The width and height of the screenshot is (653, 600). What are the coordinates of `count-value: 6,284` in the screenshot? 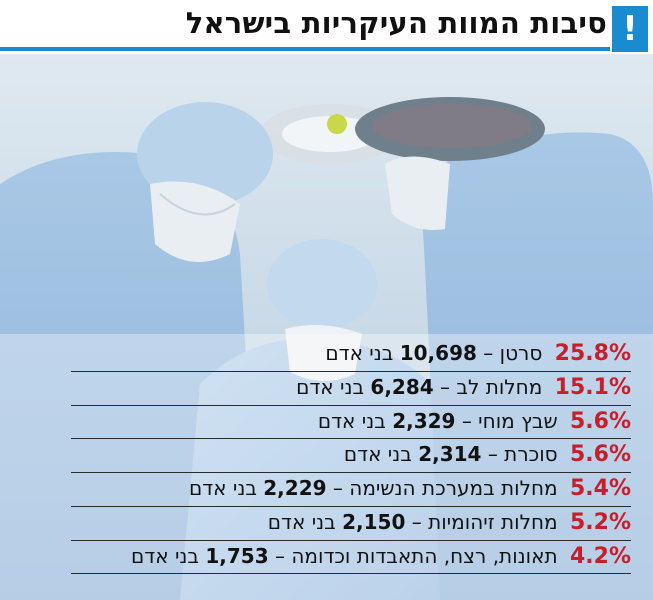 It's located at (402, 387).